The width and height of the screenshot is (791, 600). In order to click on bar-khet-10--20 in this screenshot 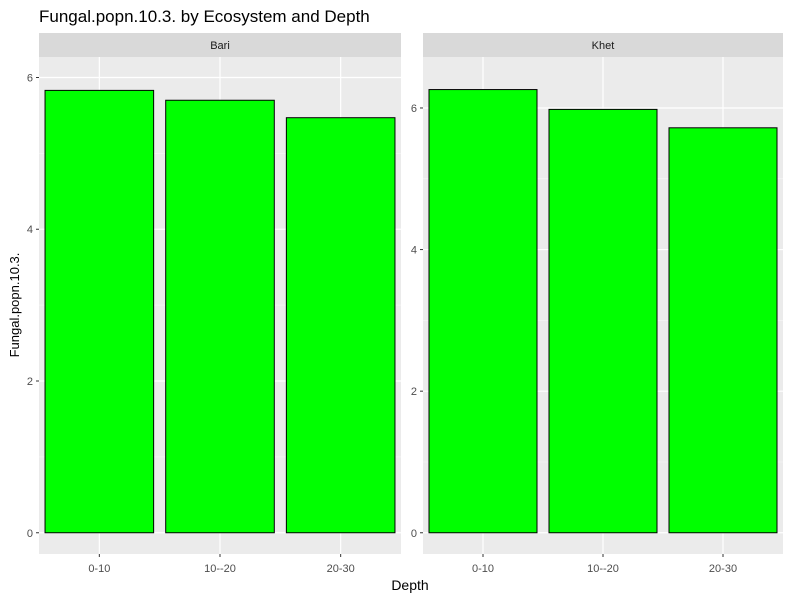, I will do `click(603, 321)`.